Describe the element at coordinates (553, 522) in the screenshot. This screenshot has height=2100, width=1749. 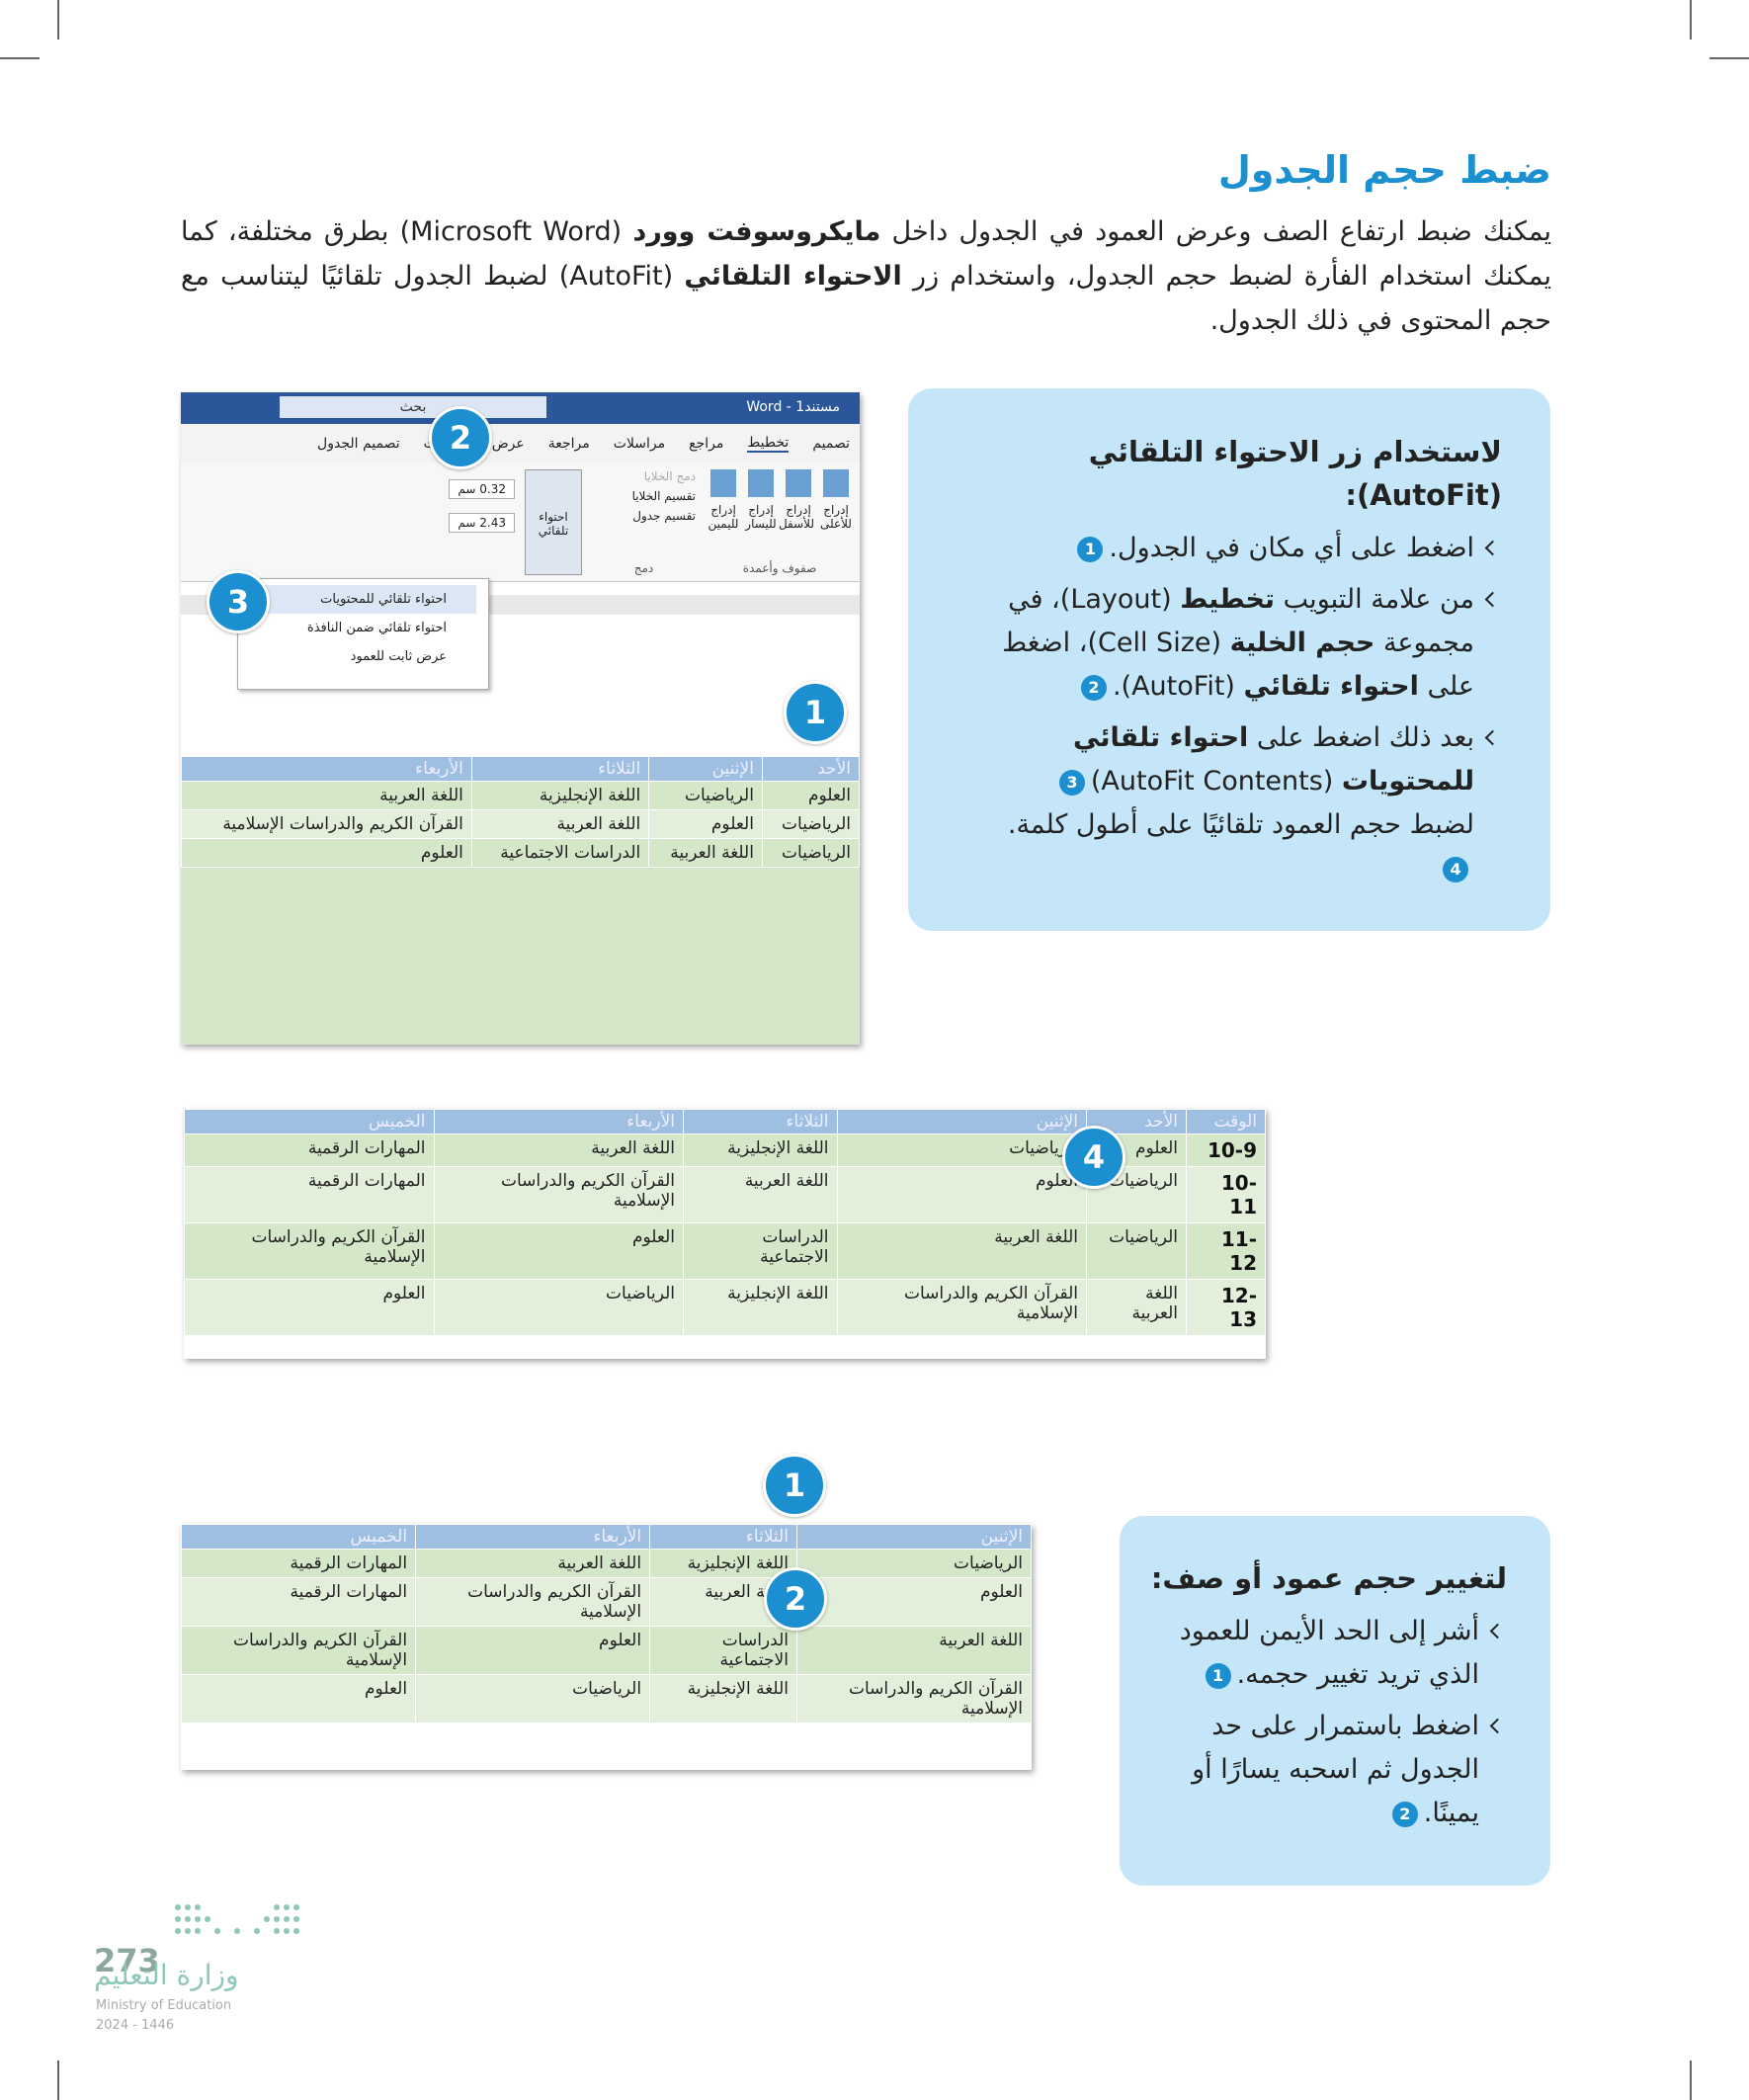
I see `autofit-button: احتواء تلقائي` at that location.